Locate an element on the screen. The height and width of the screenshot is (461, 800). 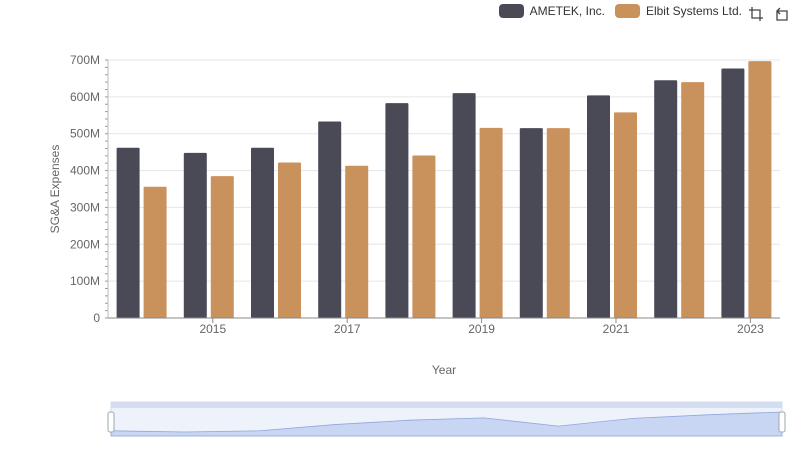
x-axis: 2015 2017 2019 2021 2023 is located at coordinates (444, 326).